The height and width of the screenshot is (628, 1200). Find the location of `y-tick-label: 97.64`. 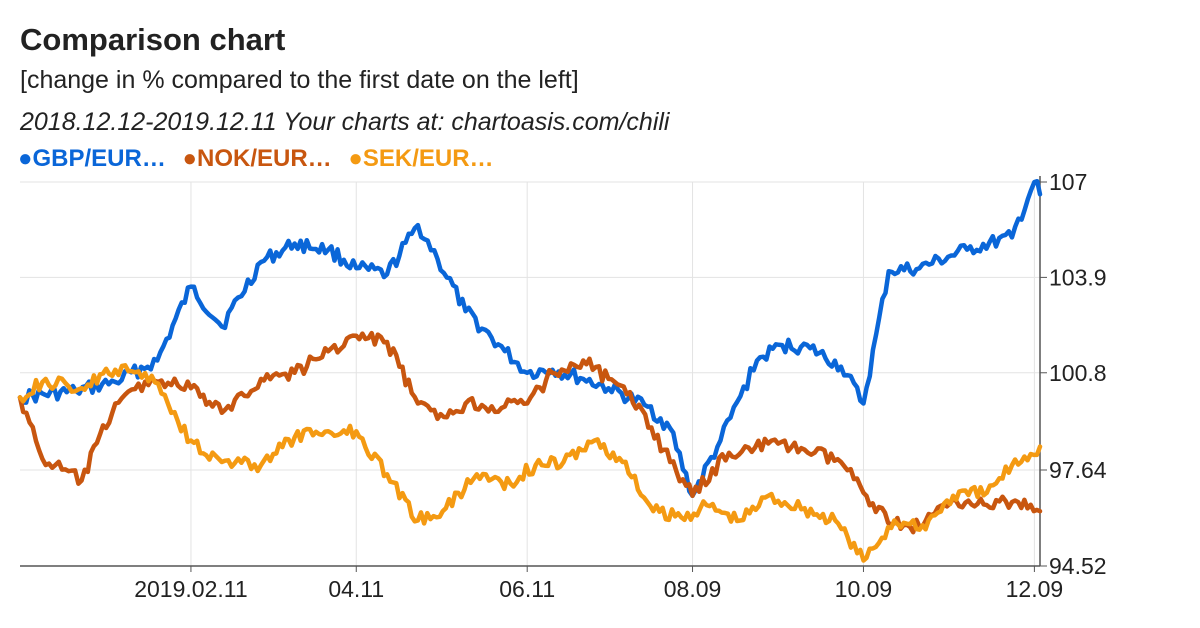

y-tick-label: 97.64 is located at coordinates (1078, 470).